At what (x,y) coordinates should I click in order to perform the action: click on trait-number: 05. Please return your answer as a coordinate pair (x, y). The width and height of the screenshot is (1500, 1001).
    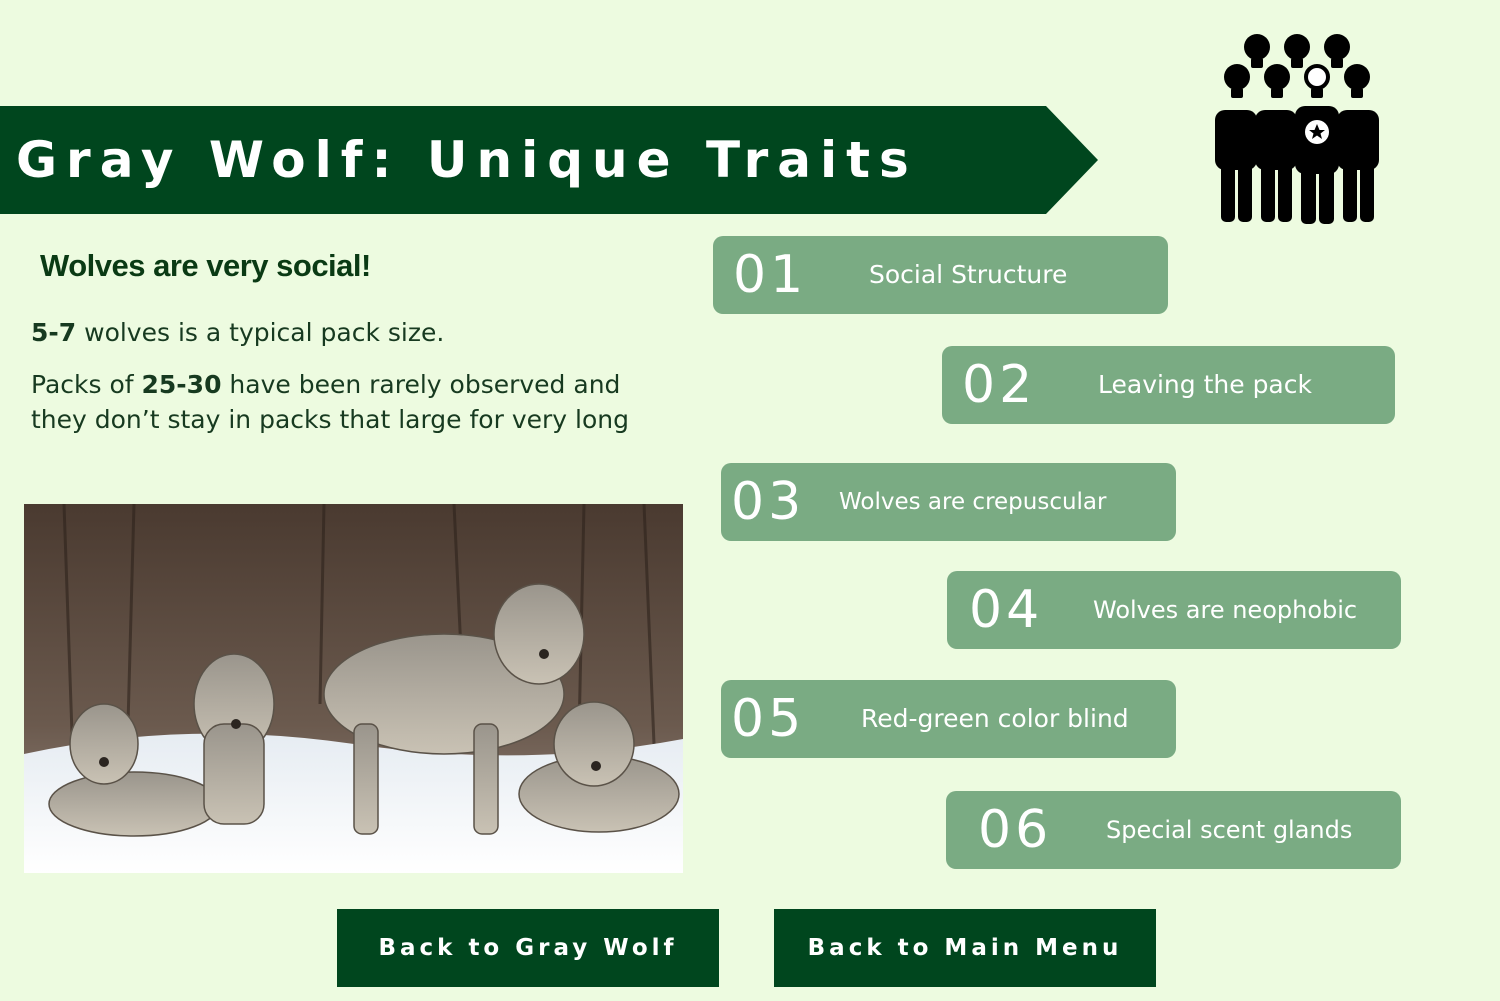
    Looking at the image, I should click on (768, 719).